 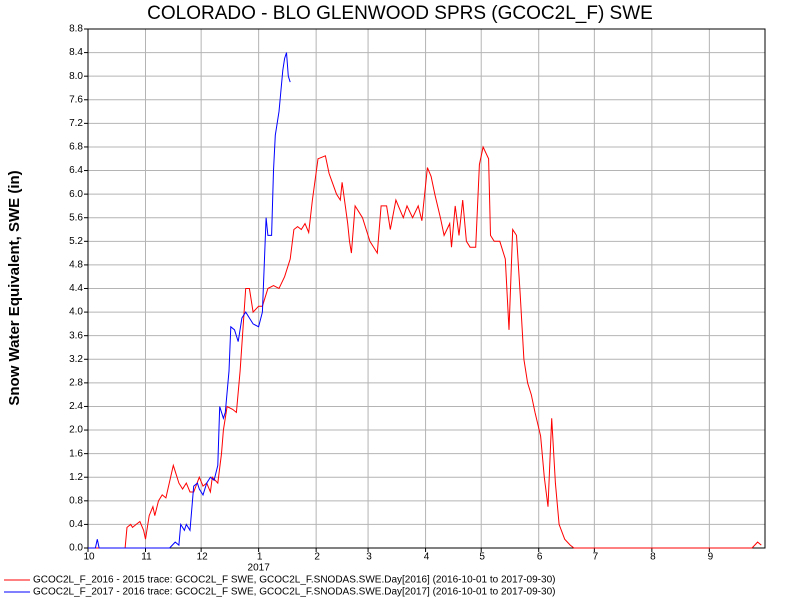 What do you see at coordinates (76, 123) in the screenshot?
I see `y-tick-label: 7.2` at bounding box center [76, 123].